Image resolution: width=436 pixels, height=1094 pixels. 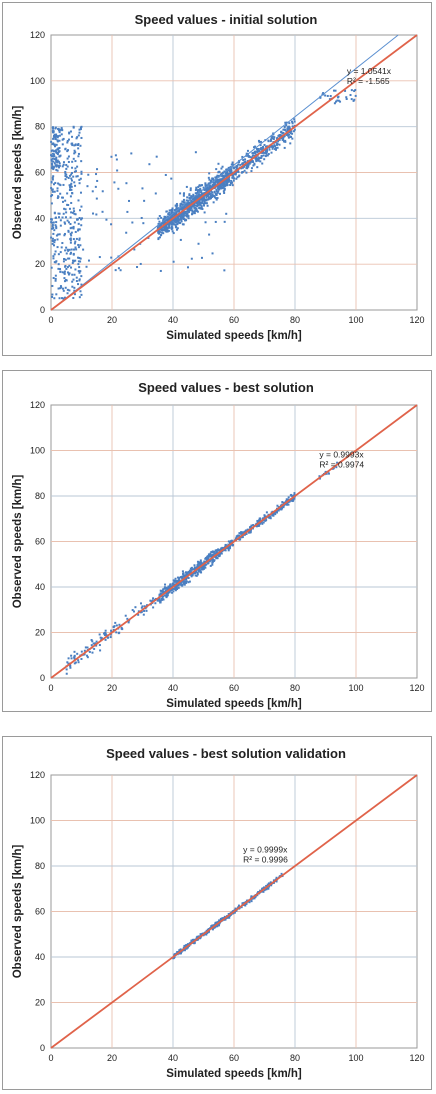 What do you see at coordinates (40, 587) in the screenshot?
I see `y-tick-label: 40` at bounding box center [40, 587].